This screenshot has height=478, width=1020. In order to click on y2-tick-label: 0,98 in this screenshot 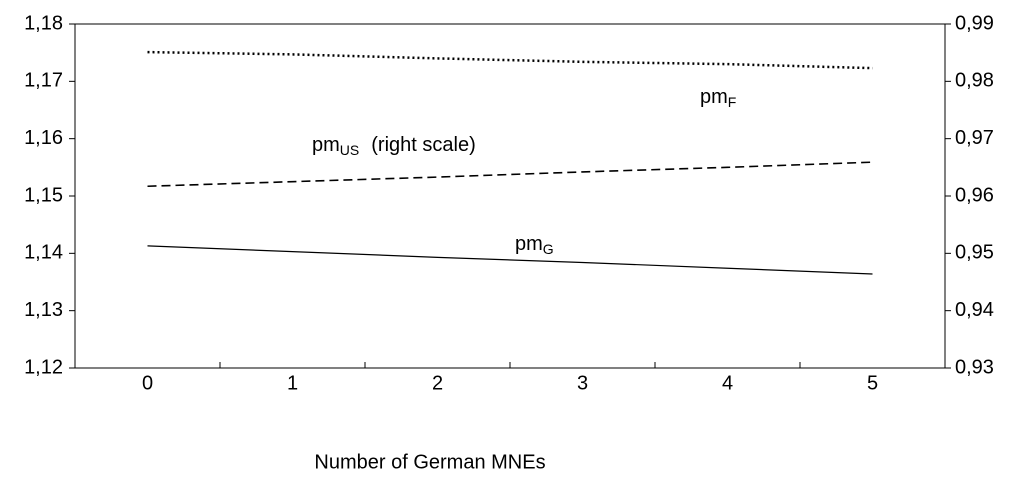, I will do `click(974, 81)`.